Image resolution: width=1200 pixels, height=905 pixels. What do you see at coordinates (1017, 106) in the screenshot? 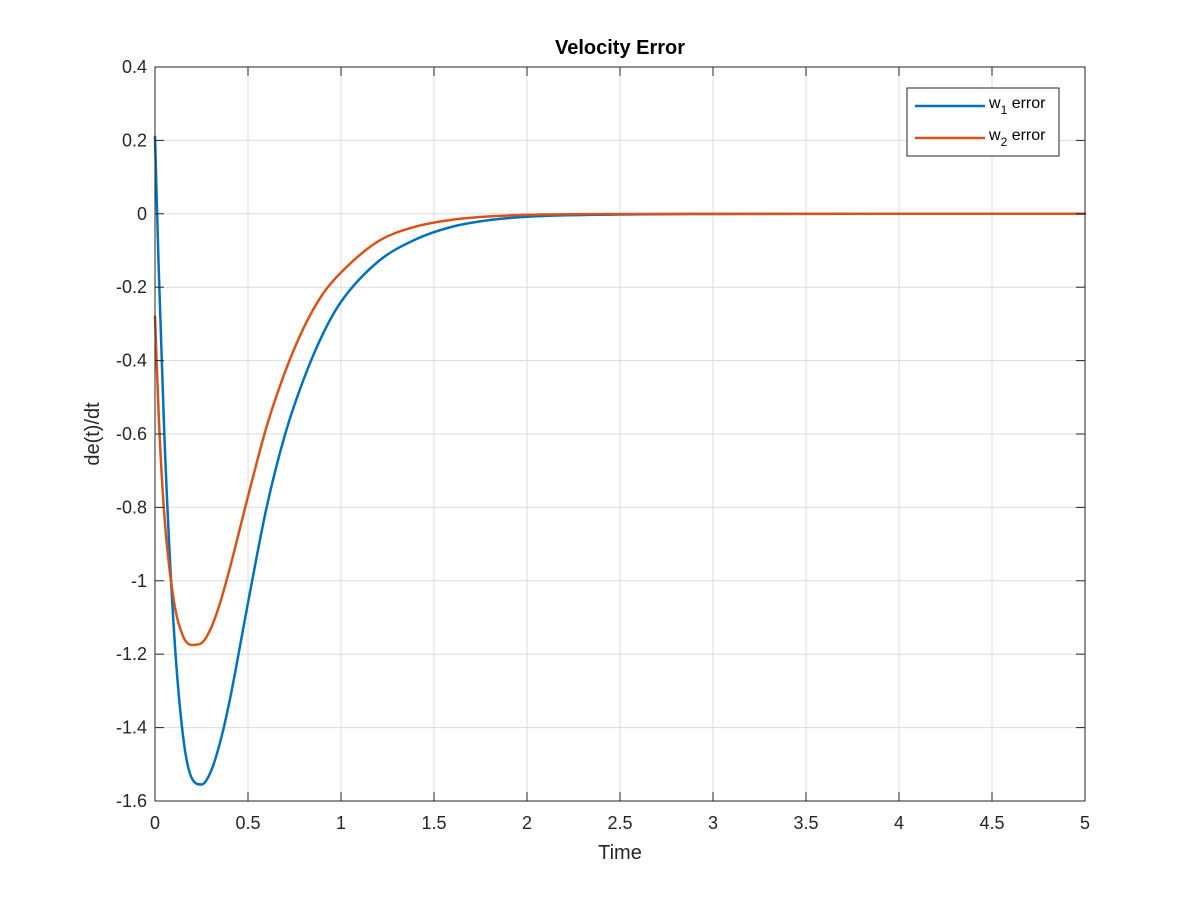
I see `legend-label-1: w1 error` at bounding box center [1017, 106].